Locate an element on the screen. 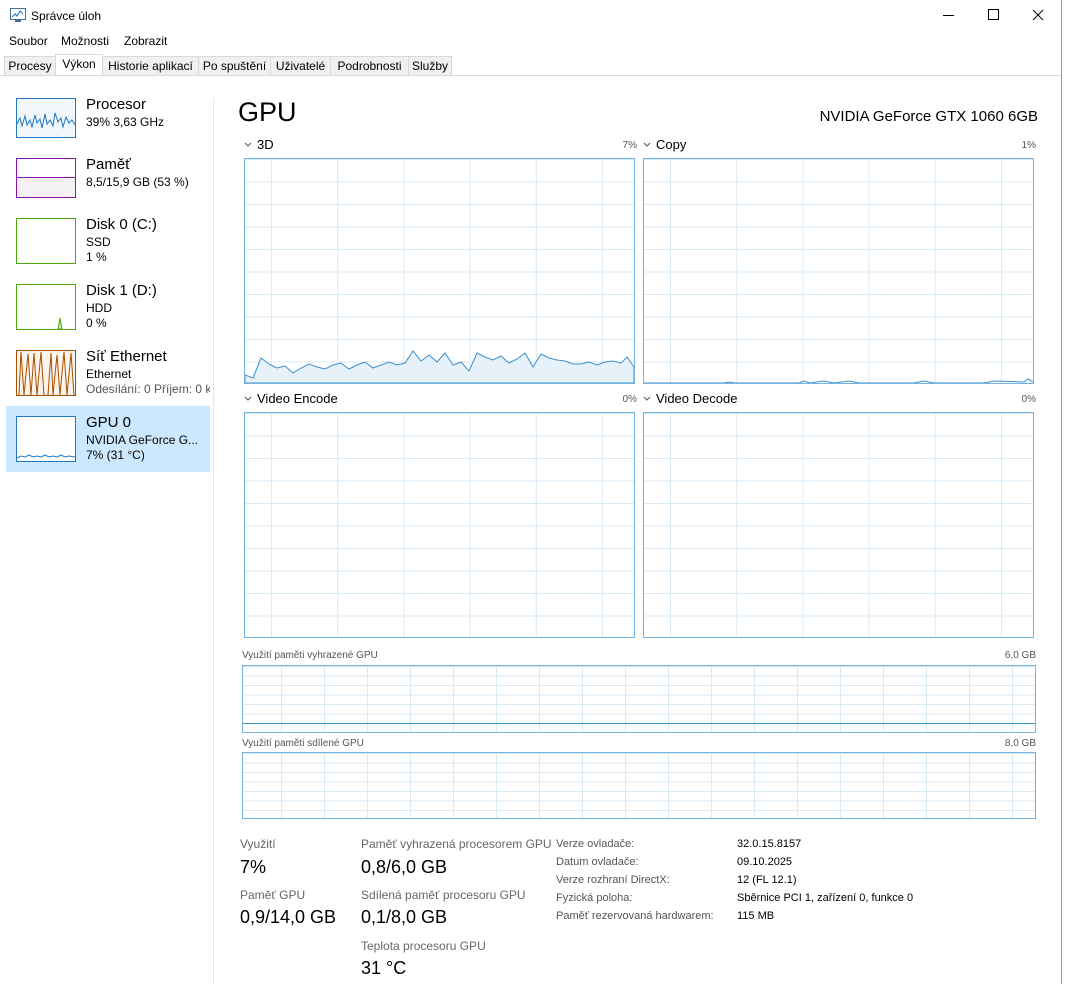 The image size is (1066, 984). sidebar-name: Paměť is located at coordinates (108, 164).